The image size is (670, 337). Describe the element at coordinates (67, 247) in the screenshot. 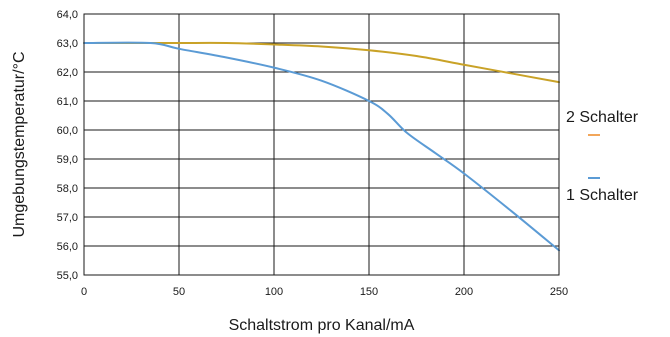

I see `y-tick-label: 56,0` at that location.